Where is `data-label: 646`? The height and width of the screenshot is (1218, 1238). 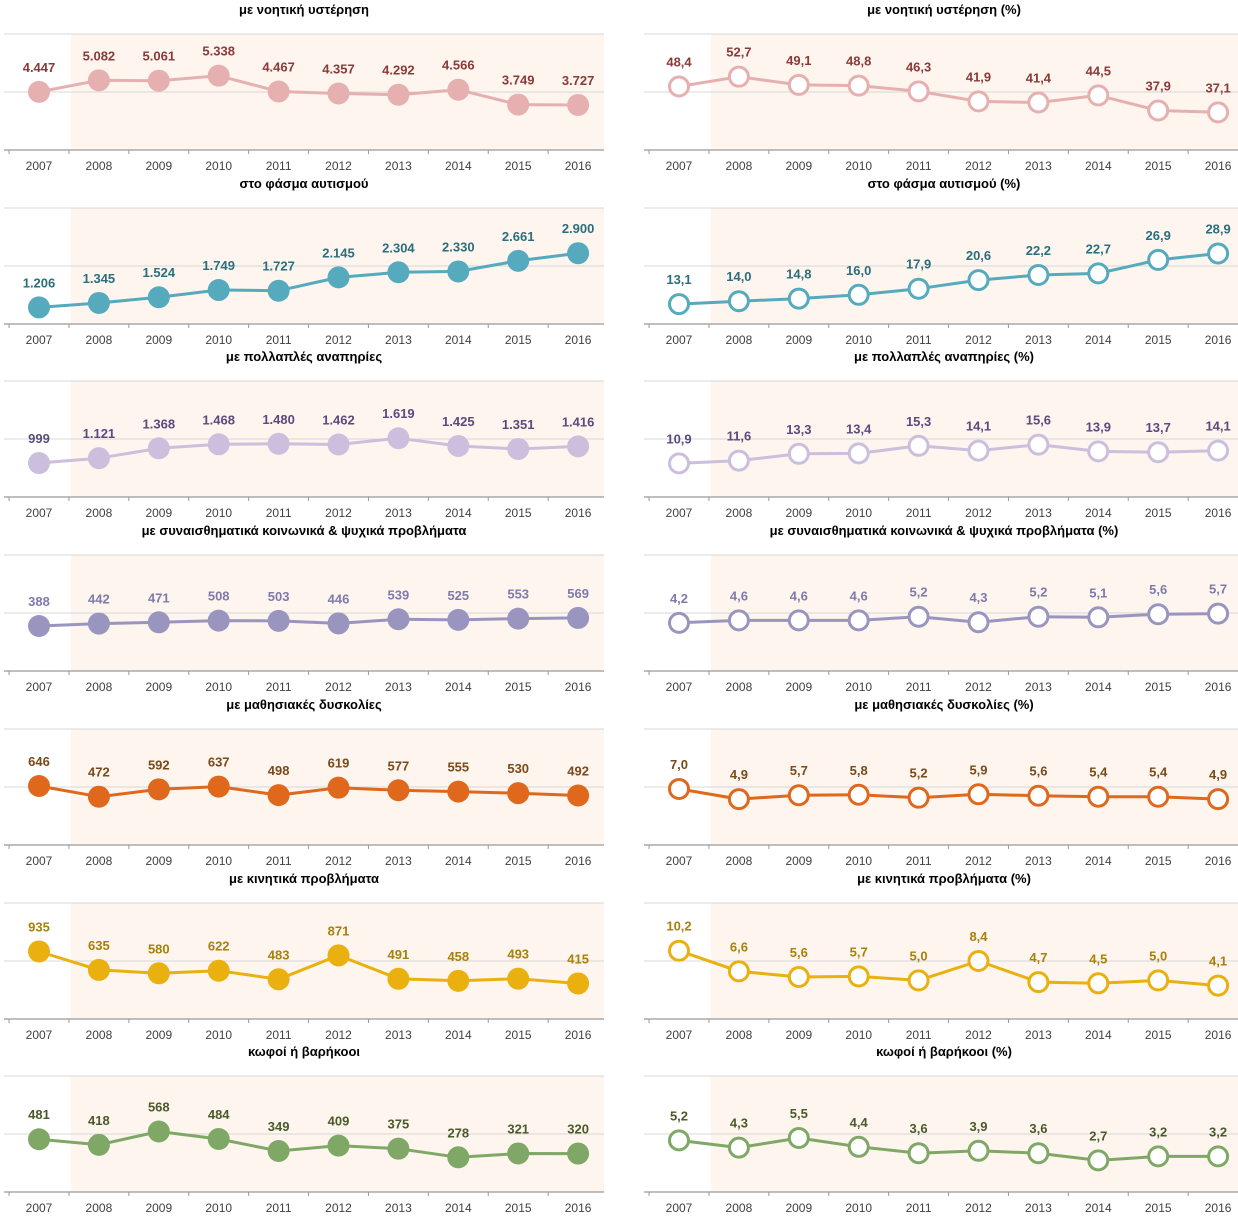
data-label: 646 is located at coordinates (39, 761).